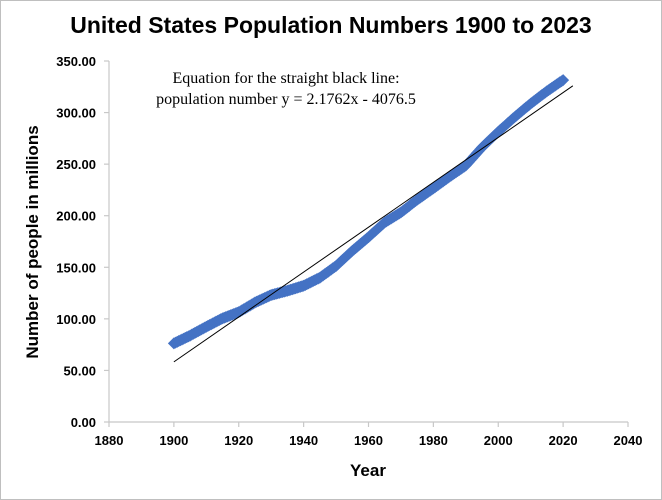 Image resolution: width=662 pixels, height=500 pixels. Describe the element at coordinates (498, 440) in the screenshot. I see `x-tick-label: 2000` at that location.